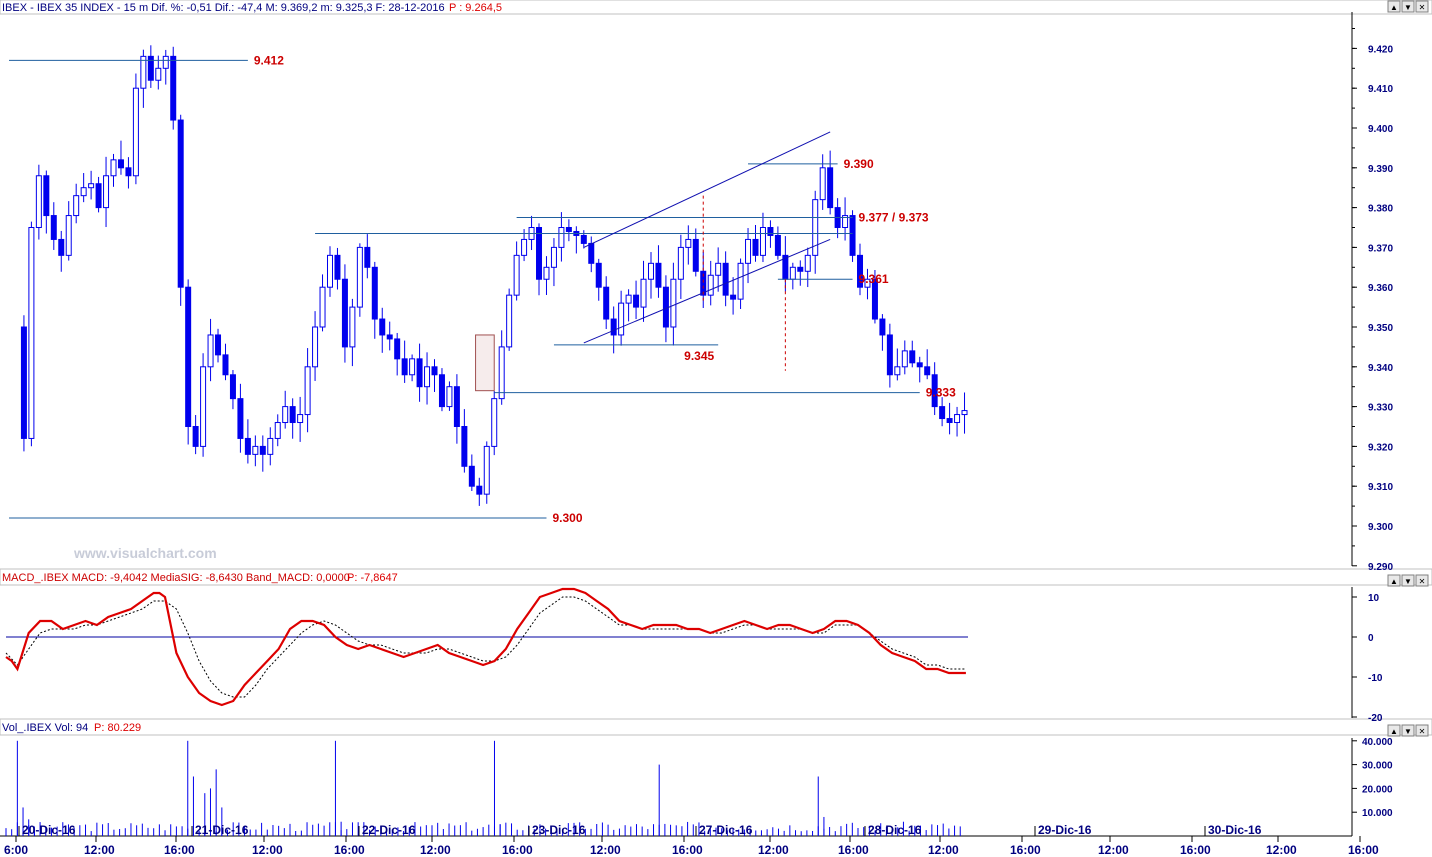  What do you see at coordinates (1371, 638) in the screenshot?
I see `macd-y-tick-label: 0` at bounding box center [1371, 638].